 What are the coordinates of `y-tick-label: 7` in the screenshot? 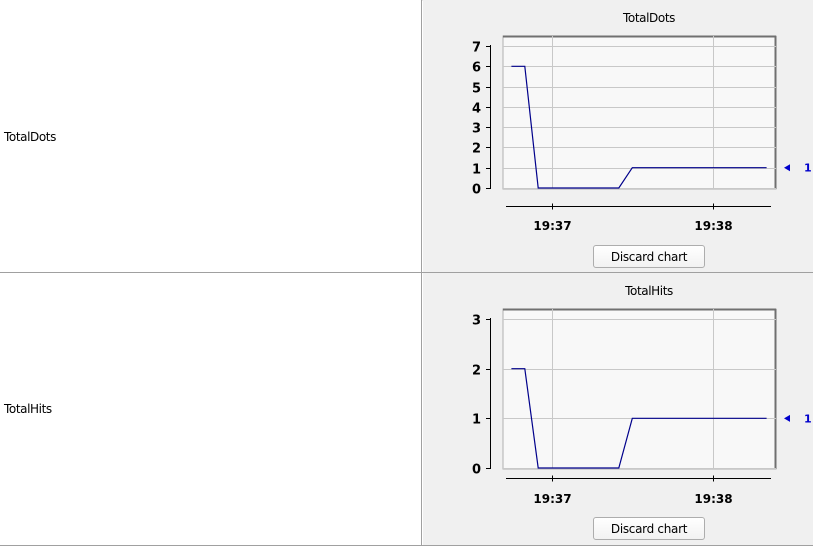 It's located at (476, 48).